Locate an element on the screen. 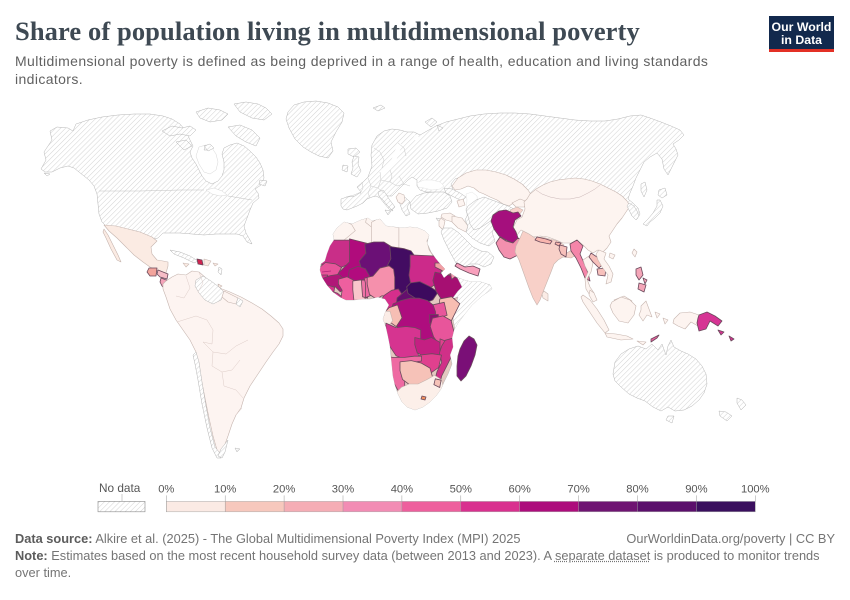  svg-text: 80% is located at coordinates (637, 490).